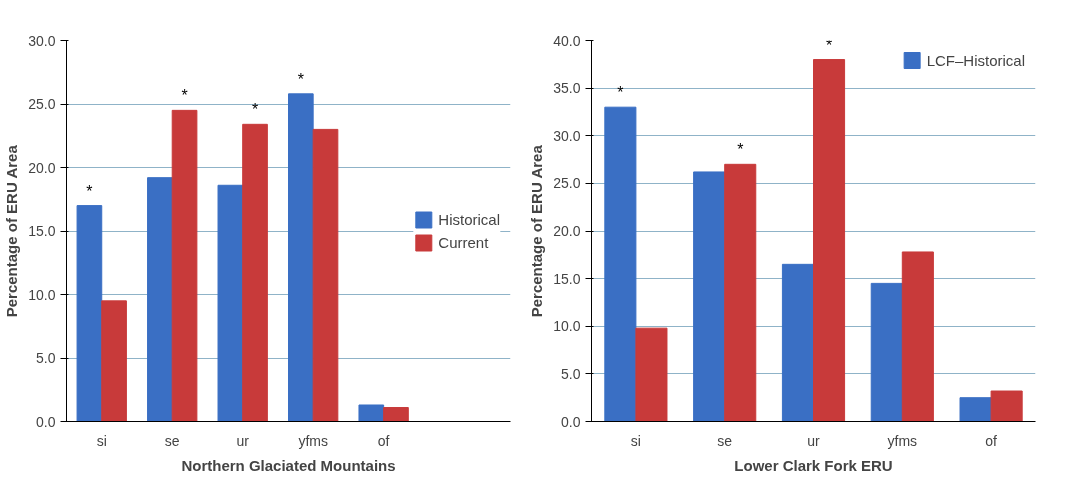 The width and height of the screenshot is (1070, 484). What do you see at coordinates (463, 242) in the screenshot?
I see `legend-label: Current` at bounding box center [463, 242].